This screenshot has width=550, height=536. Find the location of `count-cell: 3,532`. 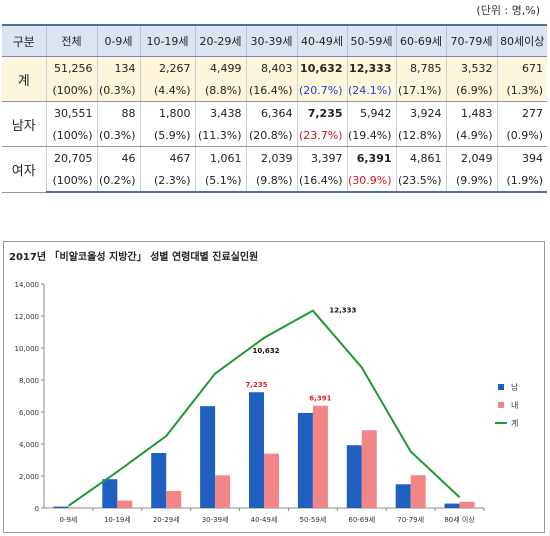

count-cell: 3,532 is located at coordinates (471, 67).